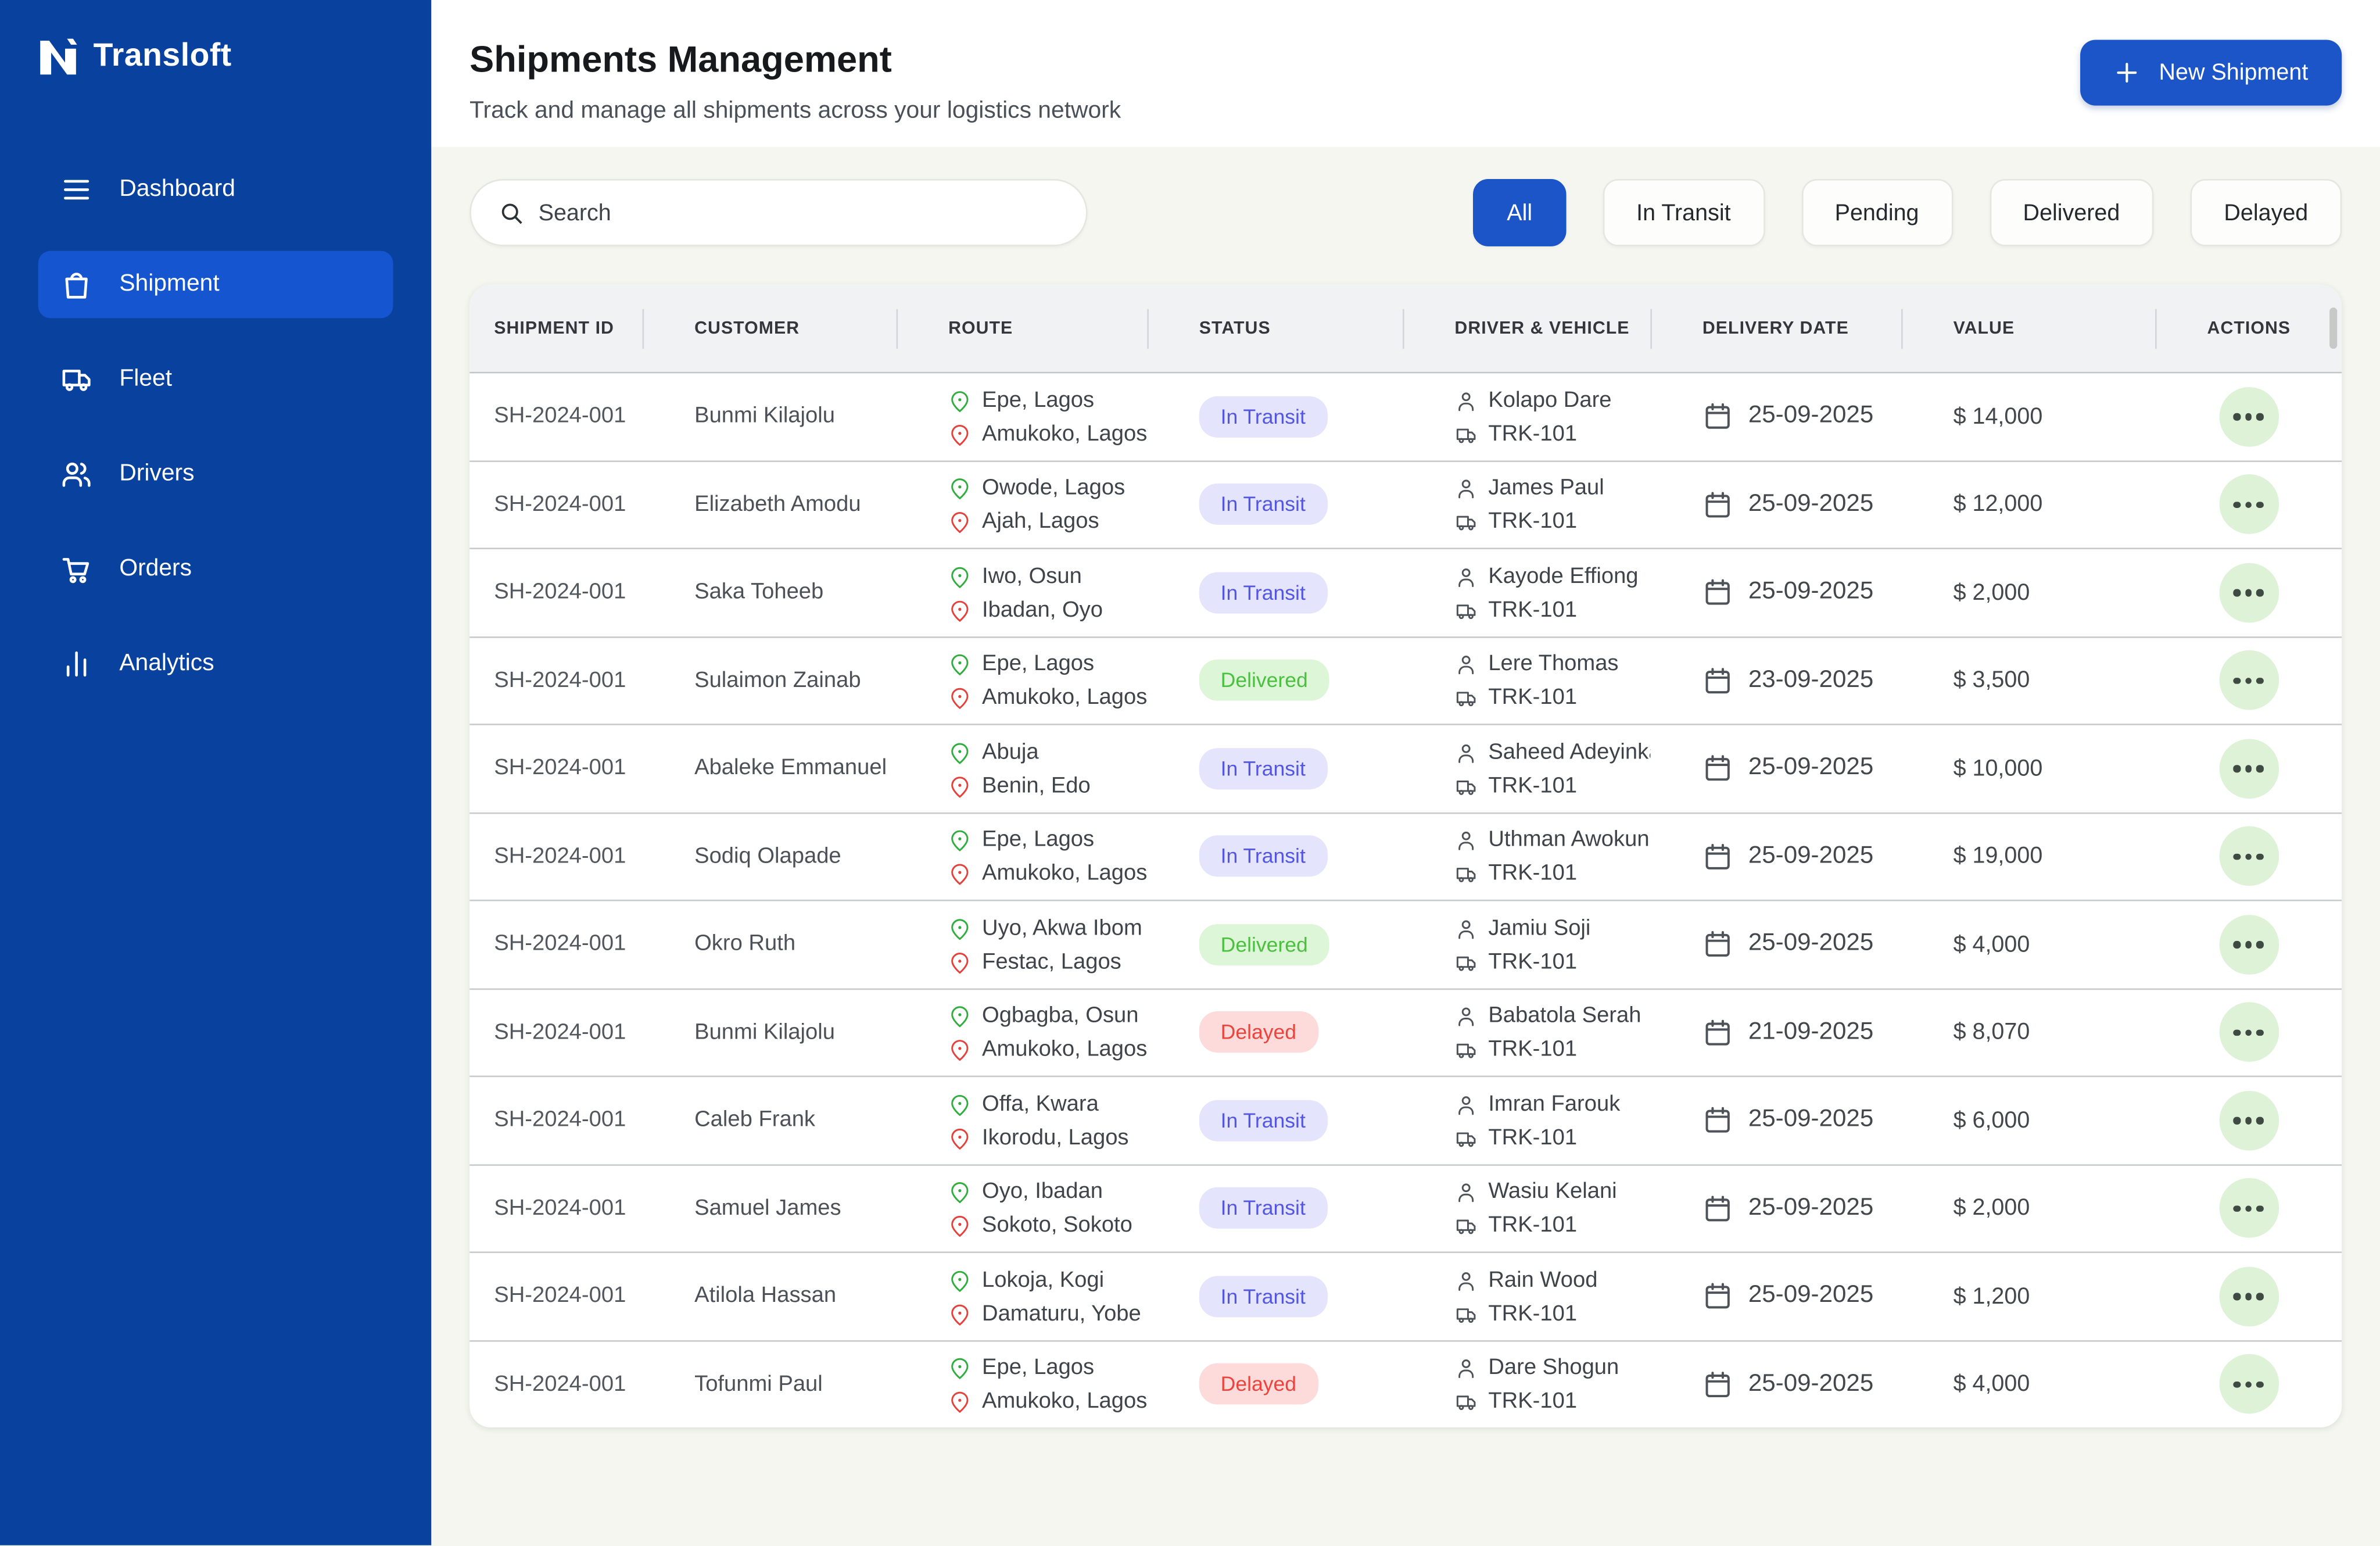 Image resolution: width=2380 pixels, height=1546 pixels. What do you see at coordinates (1275, 1384) in the screenshot?
I see `status-cell: Delayed` at bounding box center [1275, 1384].